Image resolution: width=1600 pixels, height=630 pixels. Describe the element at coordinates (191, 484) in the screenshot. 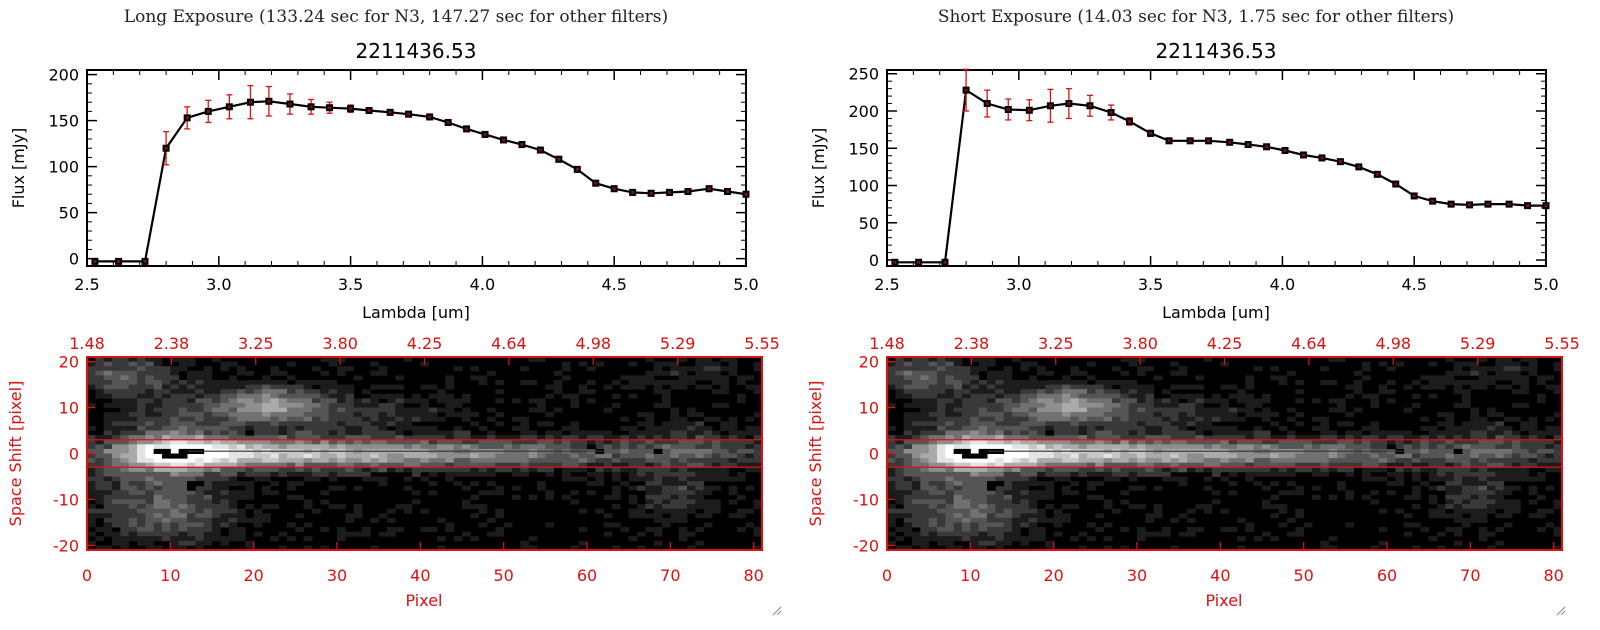

I see `bad-pixel` at that location.